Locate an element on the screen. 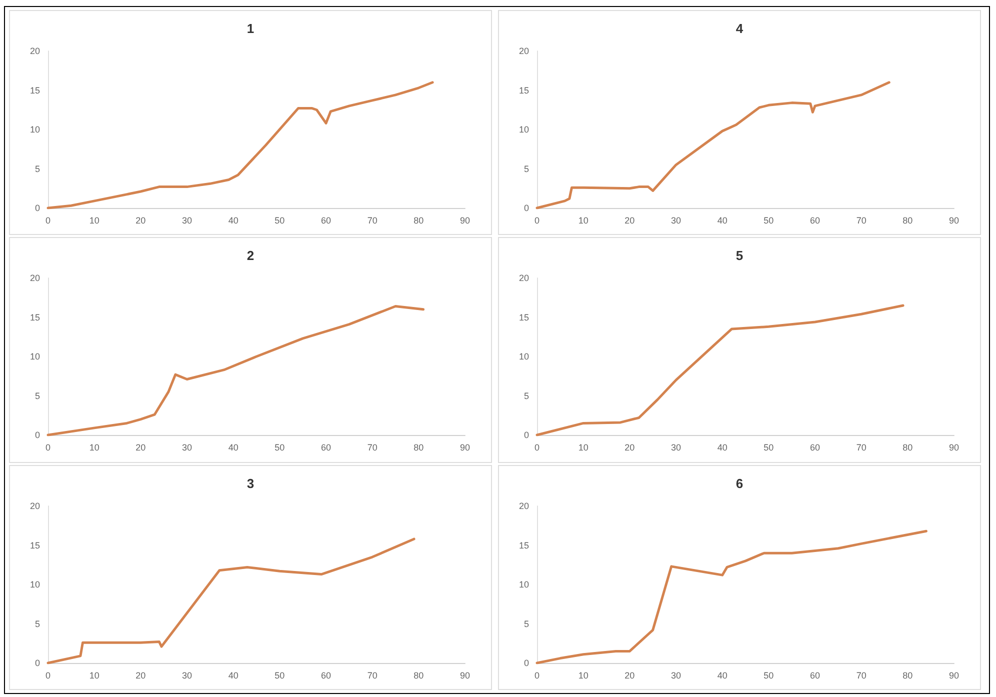 The height and width of the screenshot is (697, 996). chart-title: 1 is located at coordinates (250, 28).